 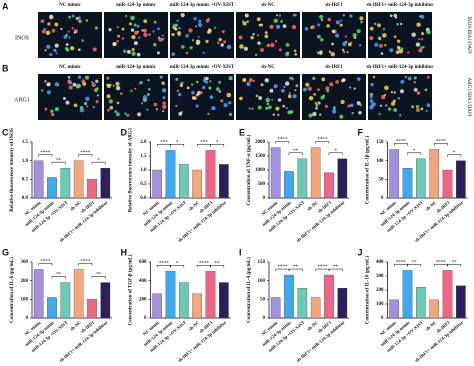 I want to click on panel-letter: E, so click(x=242, y=132).